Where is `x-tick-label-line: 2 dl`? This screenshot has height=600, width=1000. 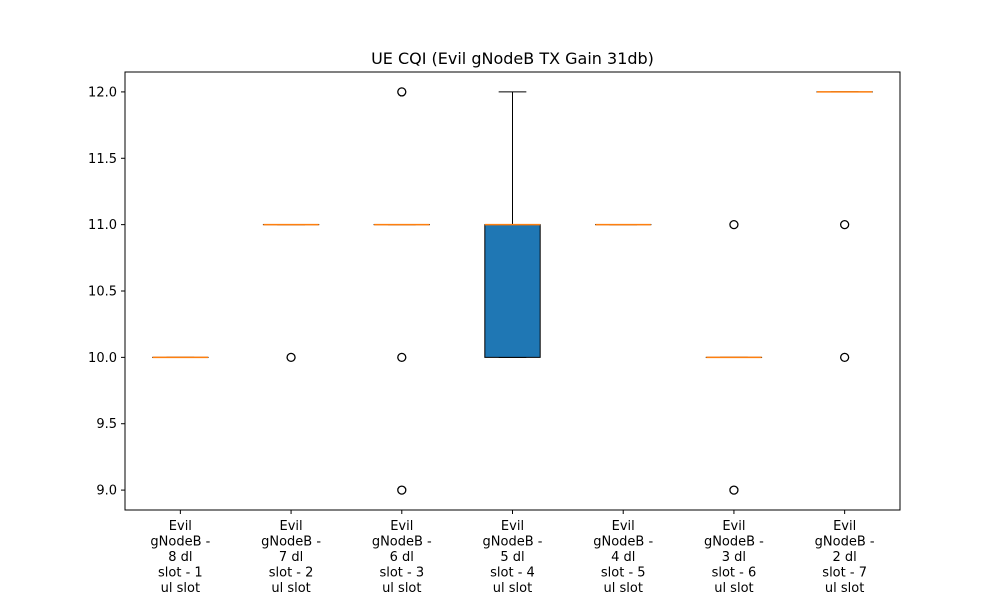 x-tick-label-line: 2 dl is located at coordinates (845, 557).